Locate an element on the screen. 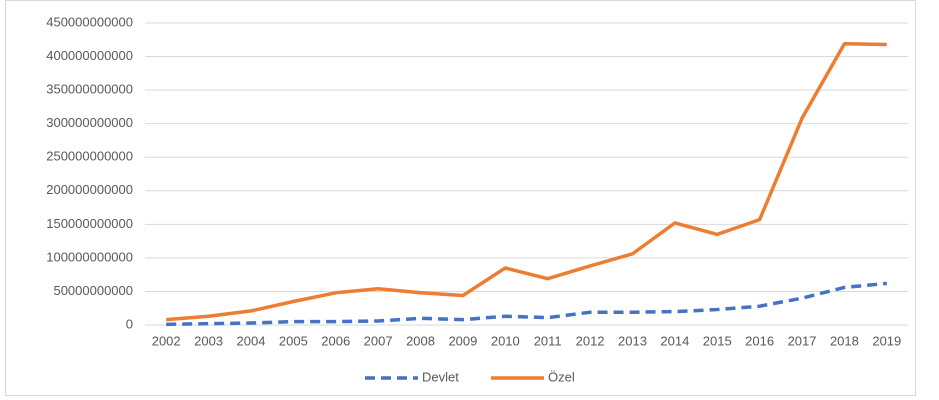  x-tick-label: 2008 is located at coordinates (420, 340).